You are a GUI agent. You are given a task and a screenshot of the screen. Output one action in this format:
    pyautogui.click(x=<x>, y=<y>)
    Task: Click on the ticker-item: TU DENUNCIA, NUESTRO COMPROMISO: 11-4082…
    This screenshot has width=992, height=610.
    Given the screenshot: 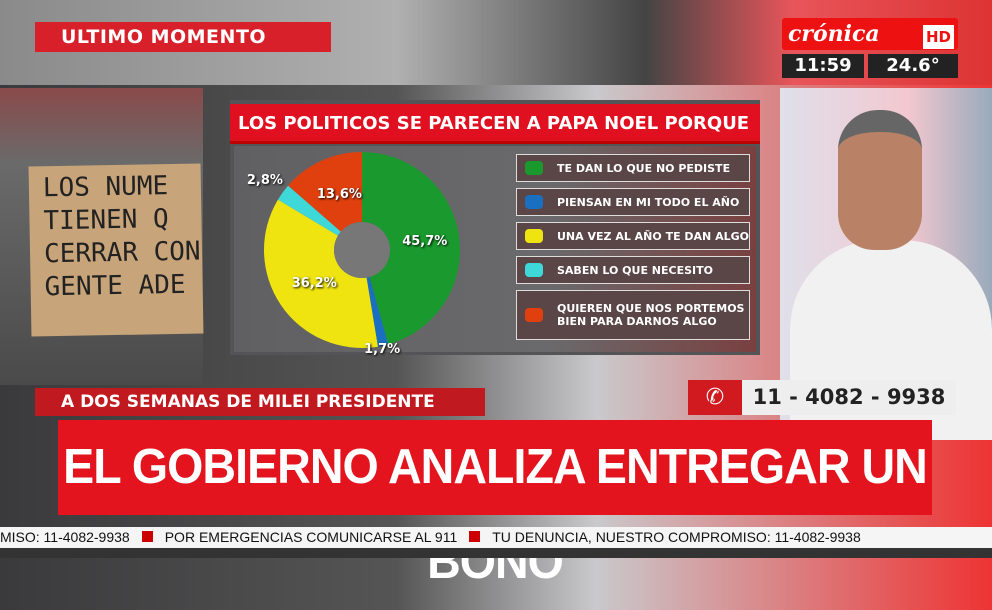 What is the action you would take?
    pyautogui.click(x=676, y=537)
    